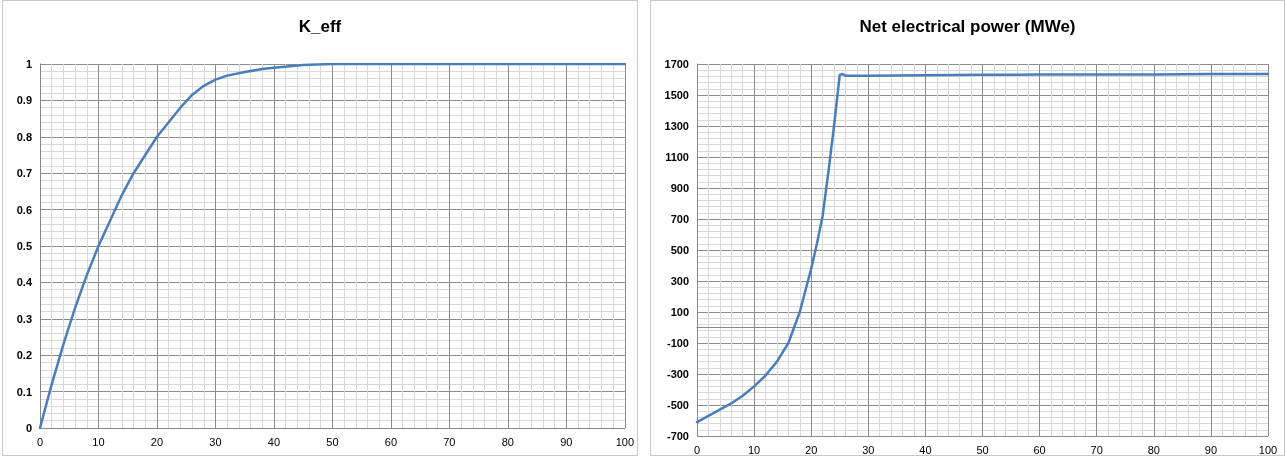  What do you see at coordinates (676, 64) in the screenshot?
I see `y-tick-label: 1700` at bounding box center [676, 64].